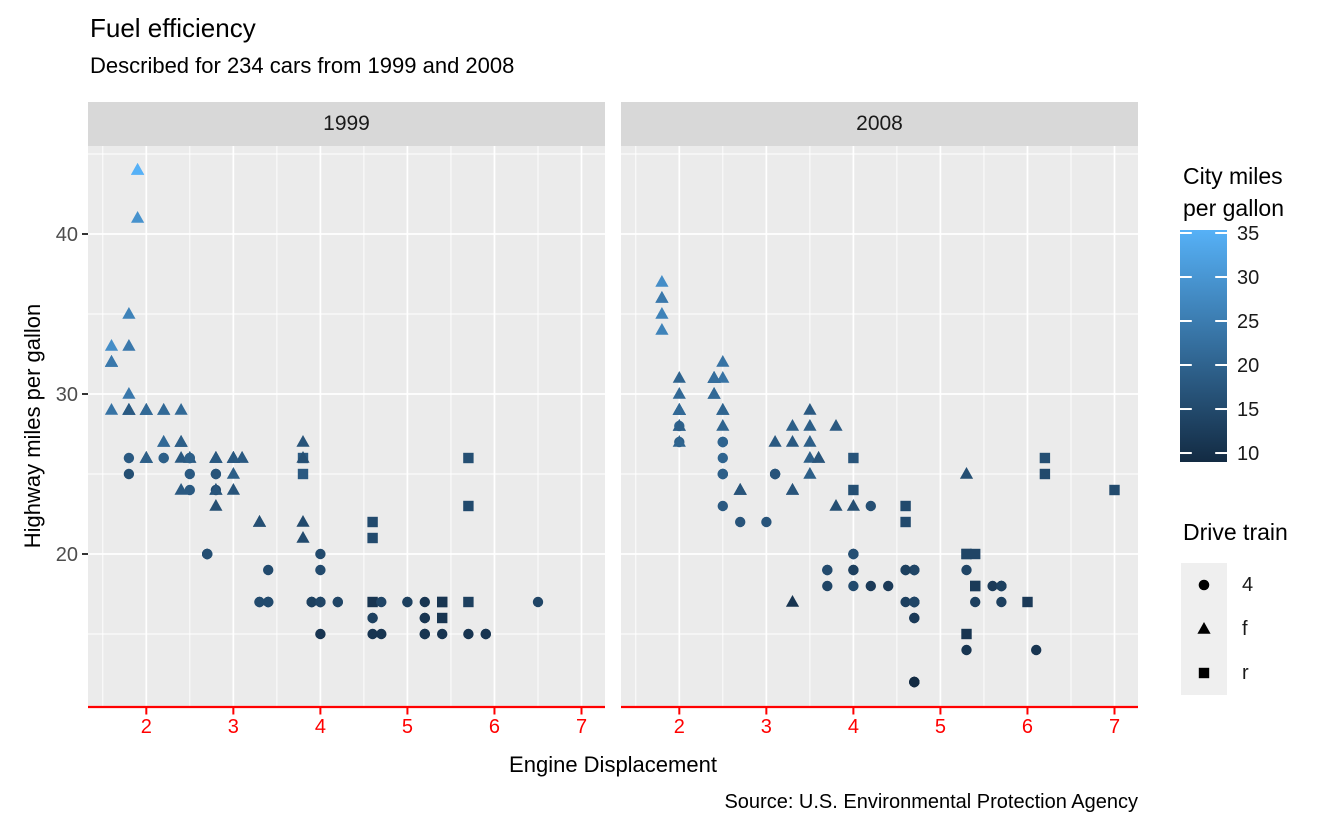  Describe the element at coordinates (1233, 176) in the screenshot. I see `color-legend-title-line1: City miles` at that location.